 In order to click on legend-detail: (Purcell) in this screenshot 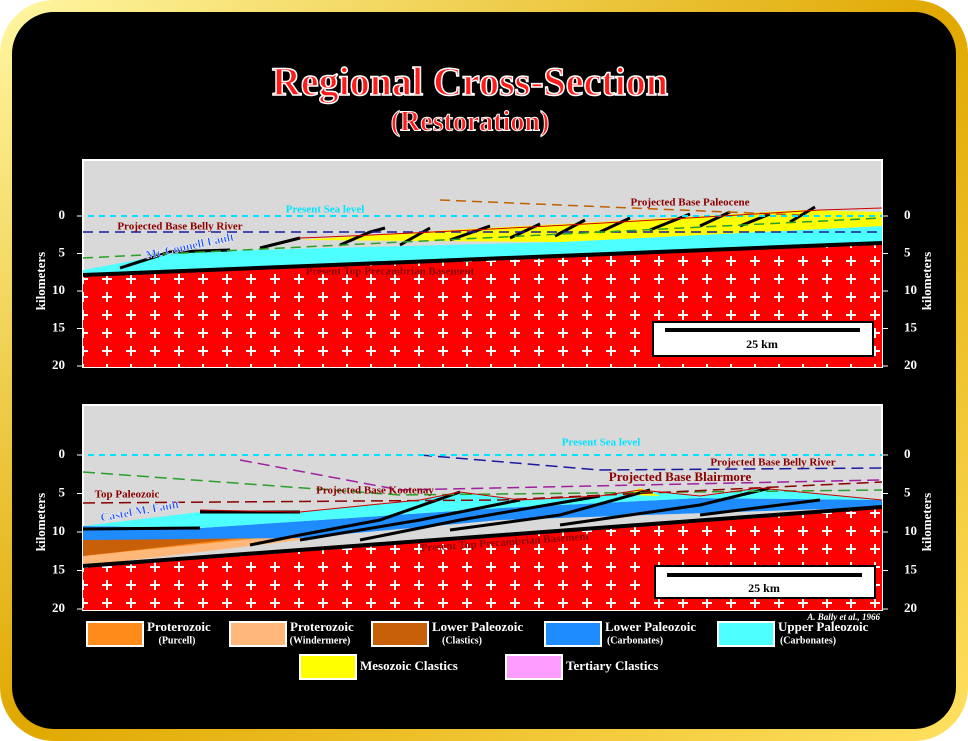, I will do `click(176, 640)`.